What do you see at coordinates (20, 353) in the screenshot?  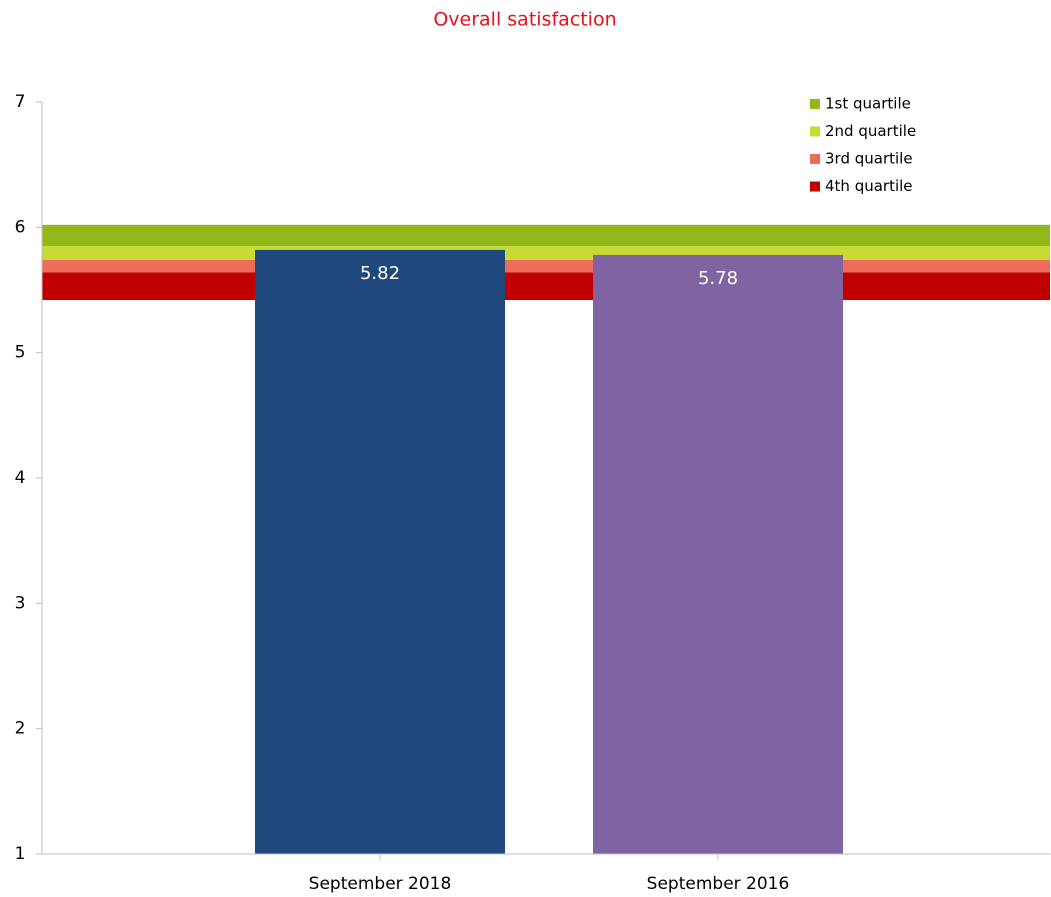 I see `y-tick-label: 5` at bounding box center [20, 353].